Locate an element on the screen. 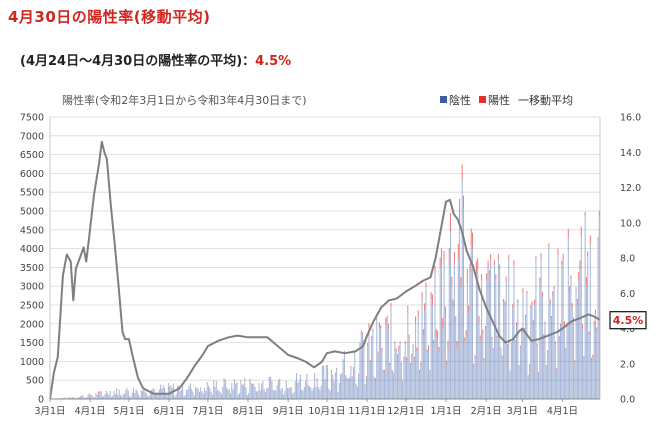 Image resolution: width=659 pixels, height=438 pixels. y-left-tick-label: 3000 is located at coordinates (32, 287).